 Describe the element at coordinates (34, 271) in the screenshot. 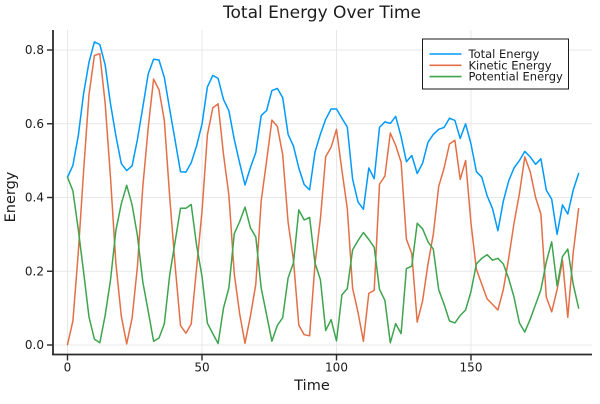

I see `y-tick-label: 0.2` at that location.